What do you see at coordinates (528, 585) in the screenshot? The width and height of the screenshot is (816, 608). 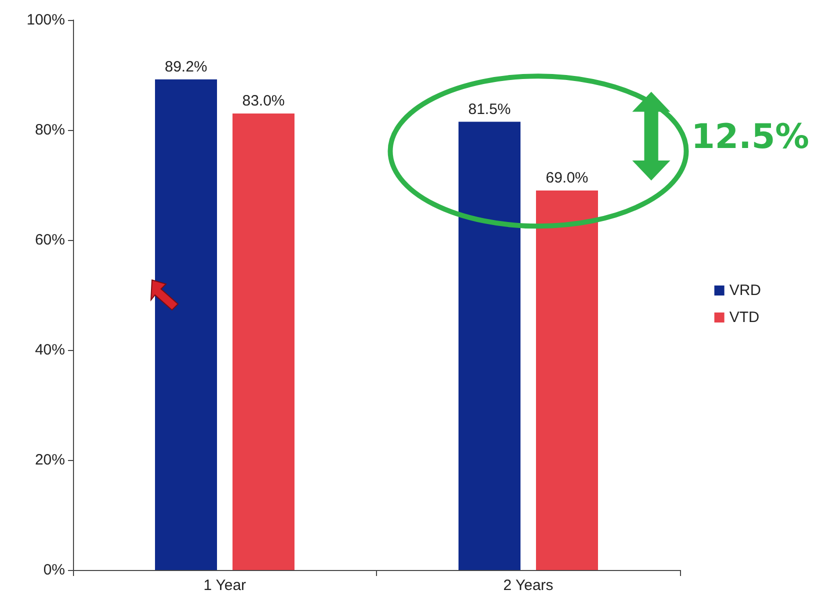 I see `x-tick-label: 2 Years` at bounding box center [528, 585].